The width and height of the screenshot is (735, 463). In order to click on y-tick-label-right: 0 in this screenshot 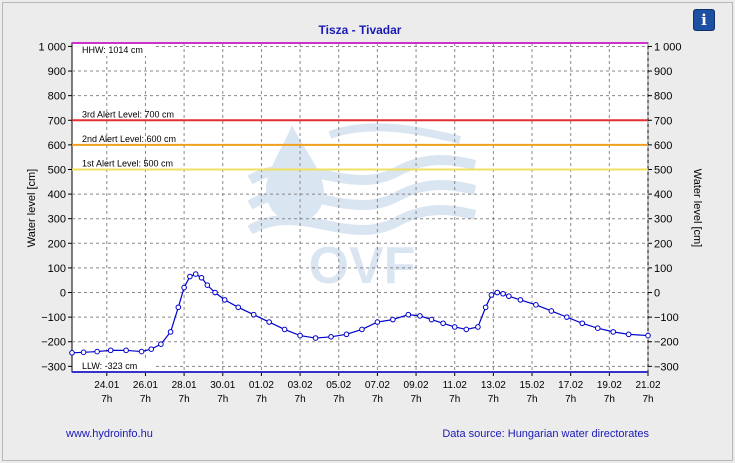, I will do `click(657, 294)`.